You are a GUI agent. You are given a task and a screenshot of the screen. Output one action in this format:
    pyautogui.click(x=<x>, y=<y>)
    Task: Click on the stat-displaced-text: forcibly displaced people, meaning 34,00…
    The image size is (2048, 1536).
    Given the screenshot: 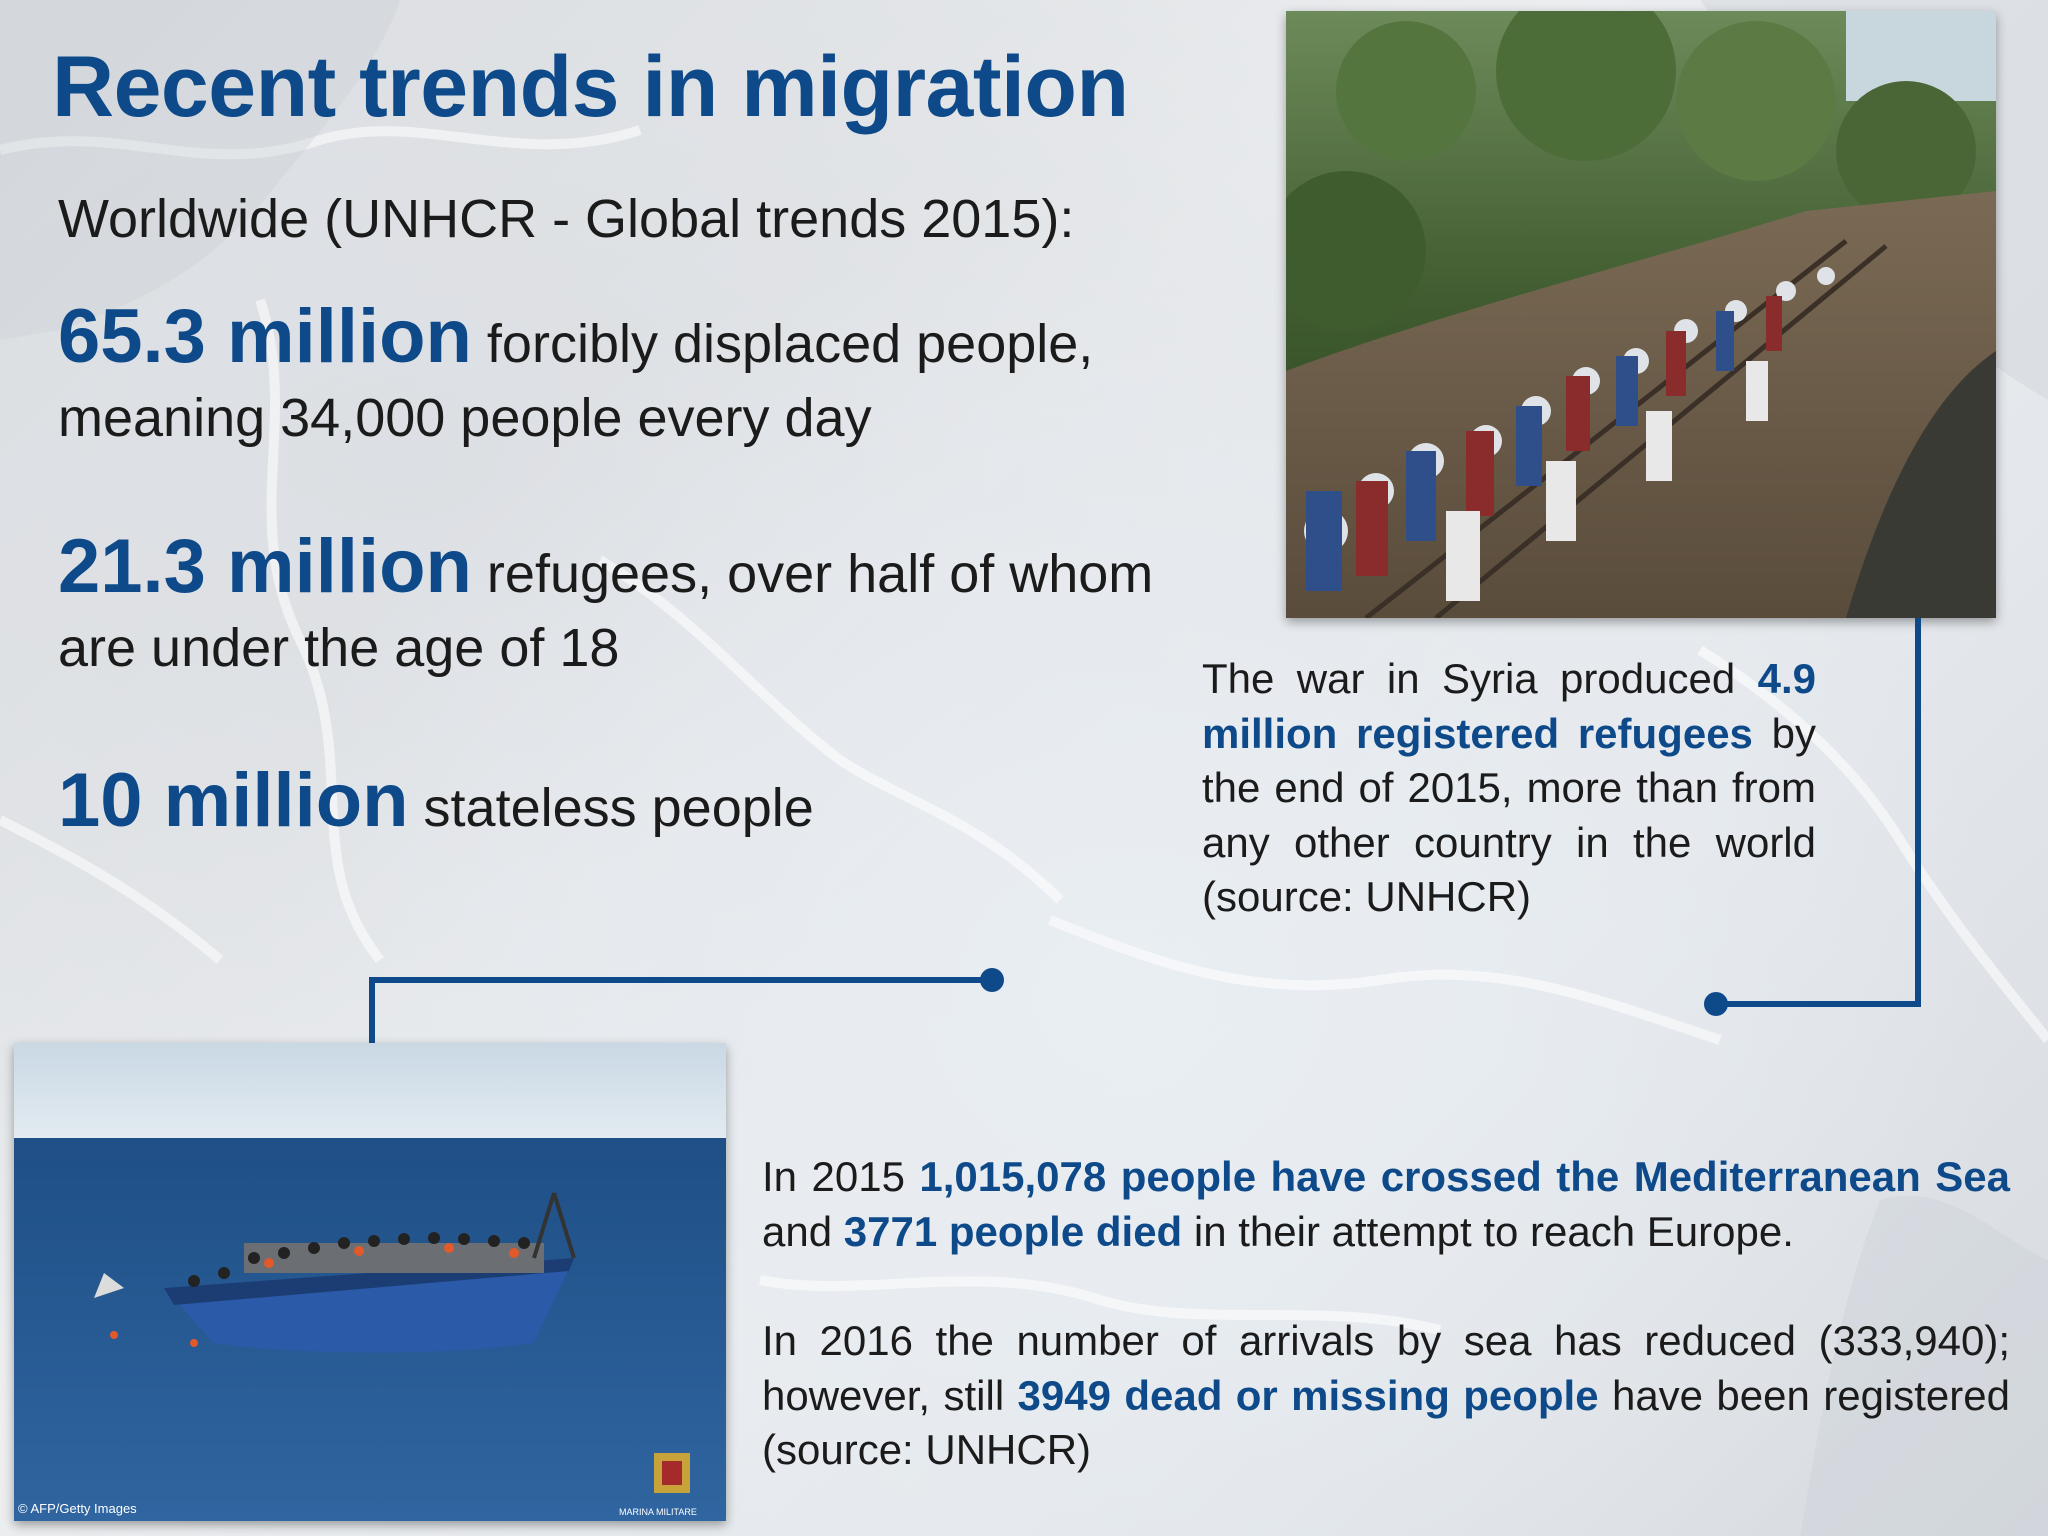 What is the action you would take?
    pyautogui.click(x=576, y=381)
    